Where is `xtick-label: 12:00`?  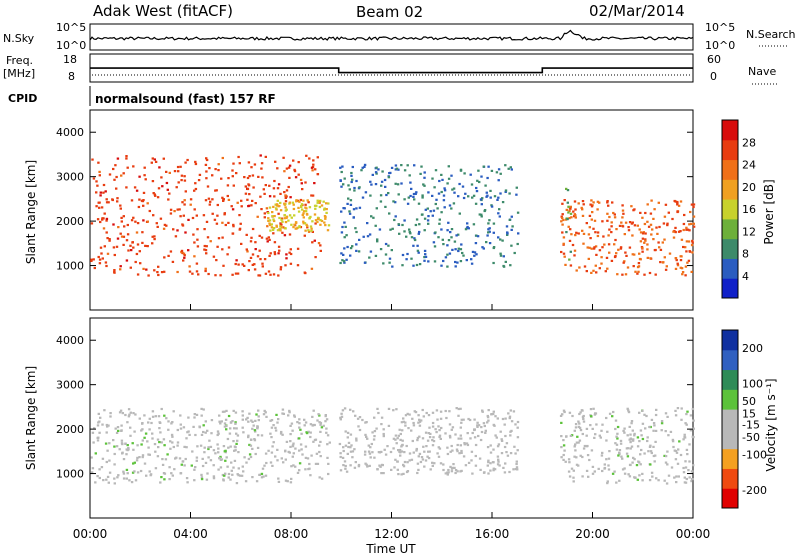
xtick-label: 12:00 is located at coordinates (391, 534).